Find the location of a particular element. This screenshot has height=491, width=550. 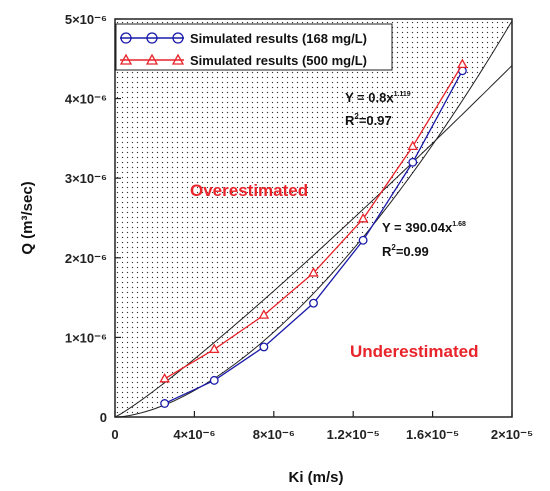

fit-equation-1: Y = 0.8x1.119 is located at coordinates (378, 97).